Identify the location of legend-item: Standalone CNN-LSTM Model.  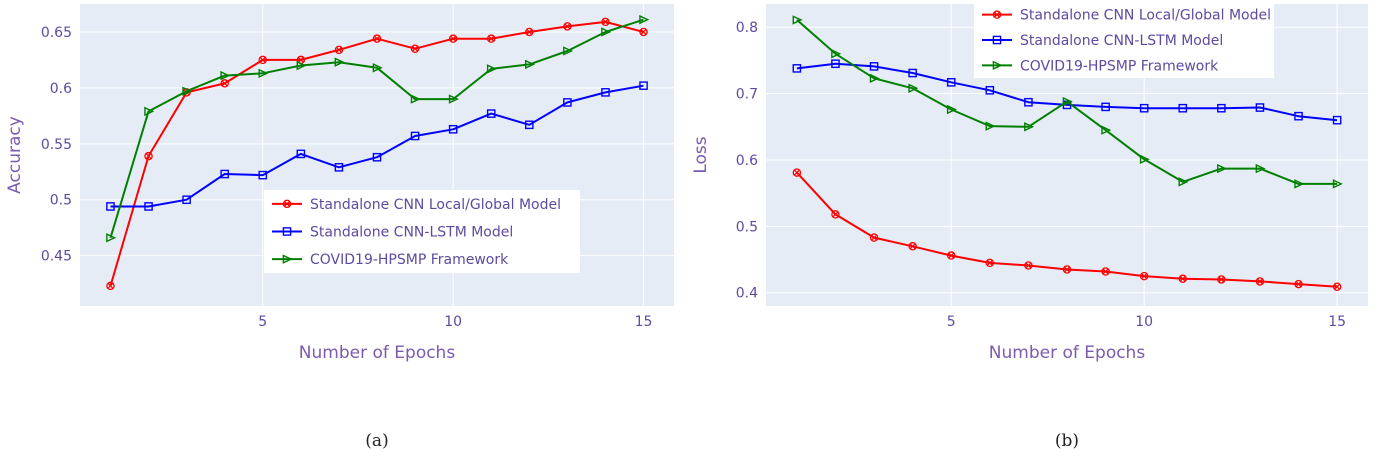
(392, 233).